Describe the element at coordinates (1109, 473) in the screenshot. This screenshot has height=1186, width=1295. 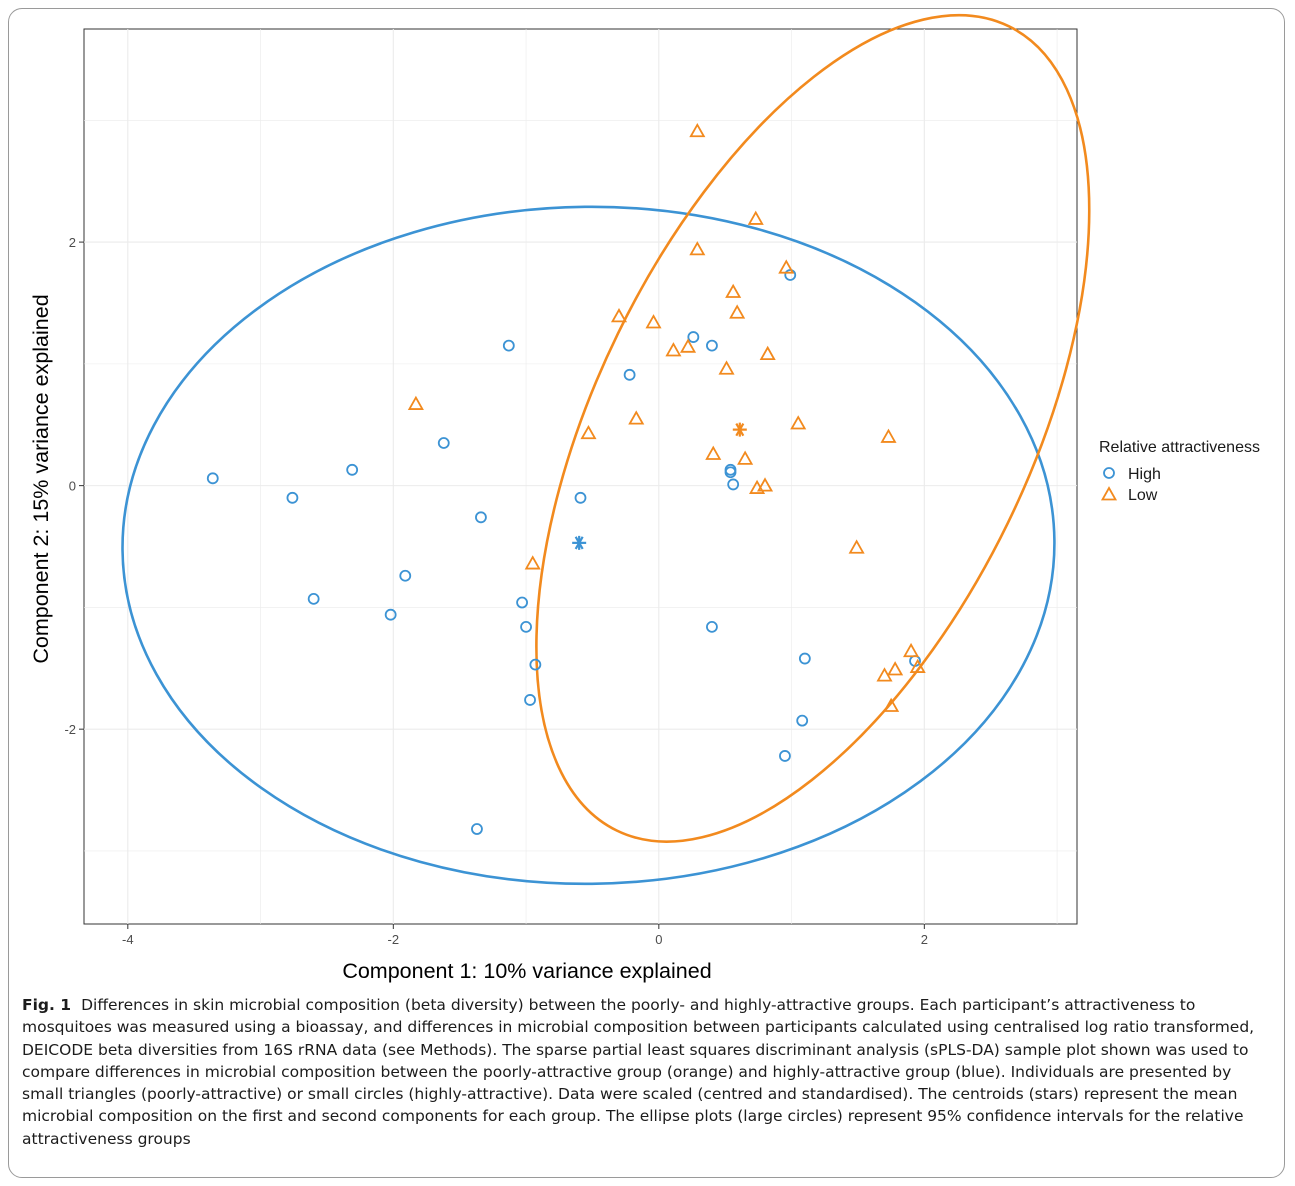
I see `legend-circle-marker` at that location.